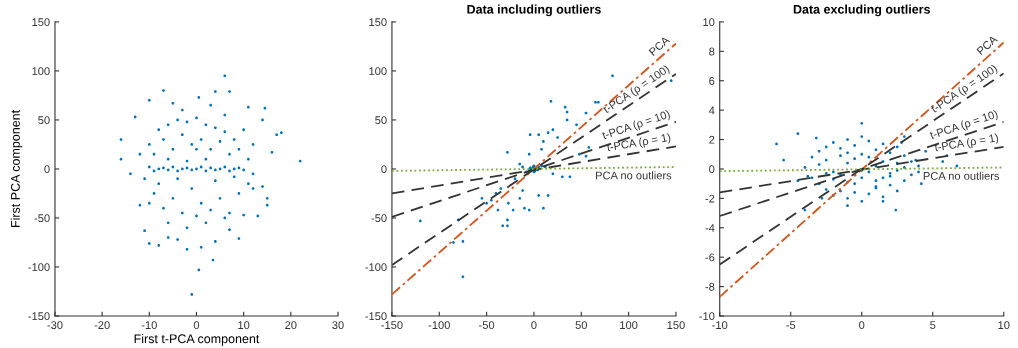  Describe the element at coordinates (933, 325) in the screenshot. I see `x-tick-label: 5` at that location.